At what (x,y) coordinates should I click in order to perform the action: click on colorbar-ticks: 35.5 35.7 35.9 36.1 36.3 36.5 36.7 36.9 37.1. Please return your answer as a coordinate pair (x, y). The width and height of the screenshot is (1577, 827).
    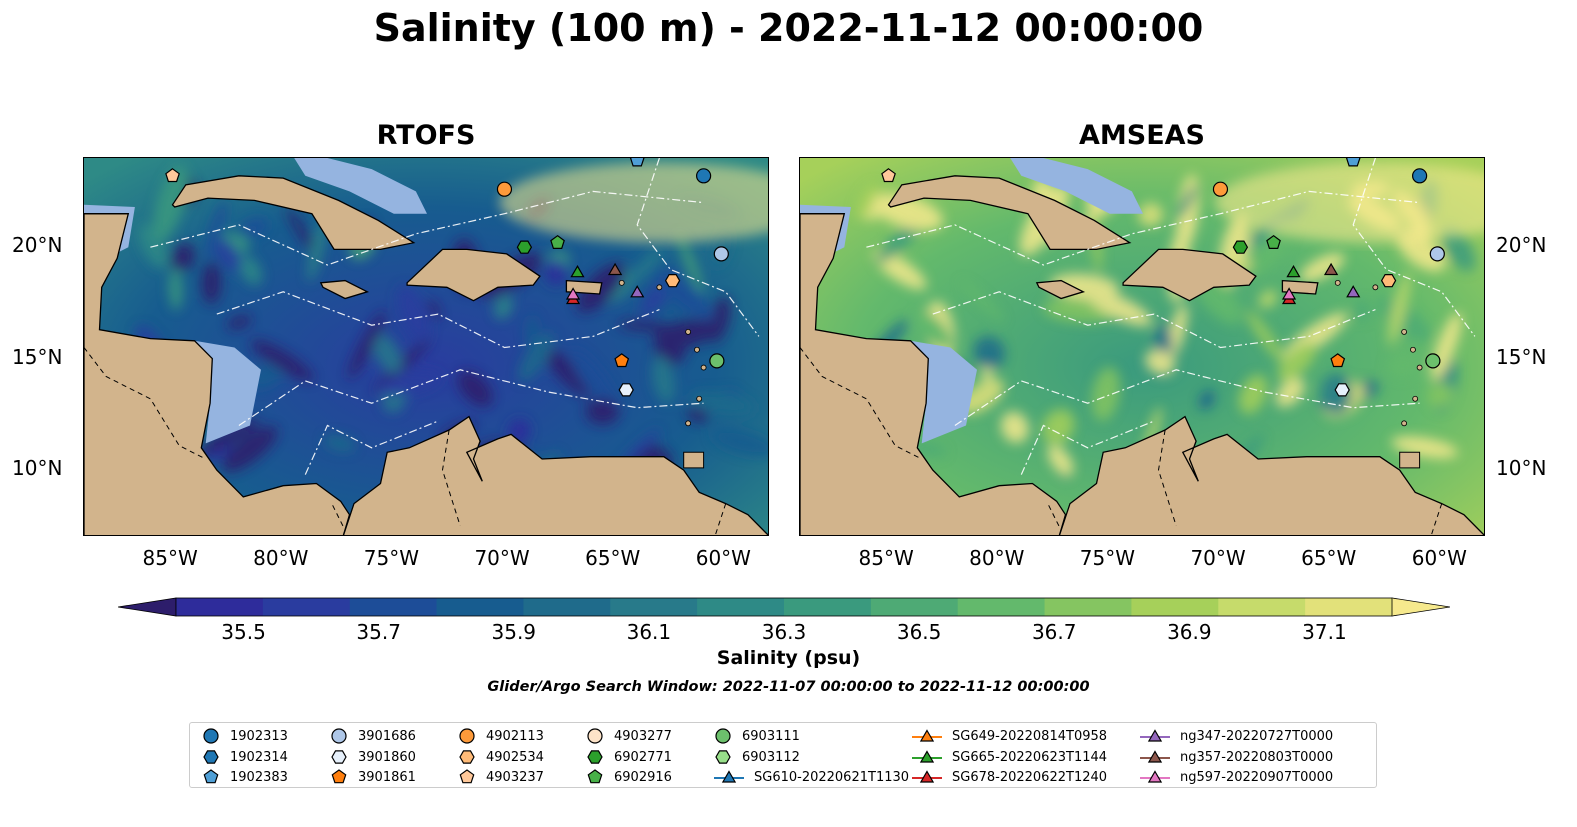
    Looking at the image, I should click on (788, 635).